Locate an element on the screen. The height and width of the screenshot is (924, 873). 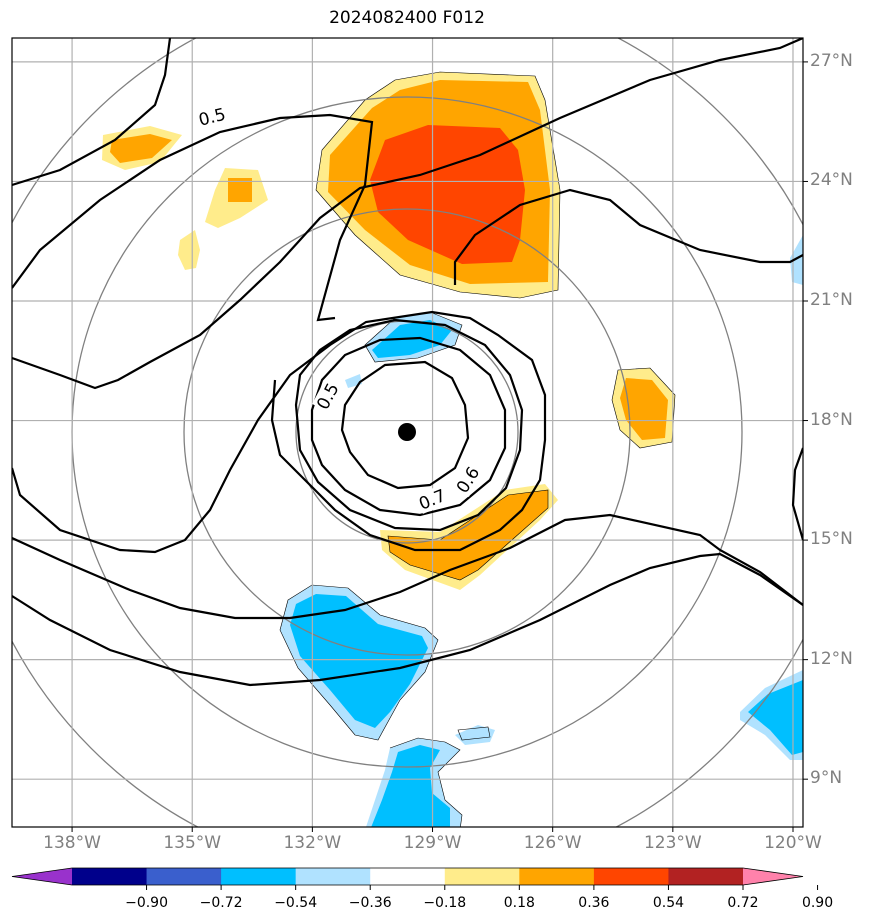
contour-label: 0.6 is located at coordinates (468, 481).